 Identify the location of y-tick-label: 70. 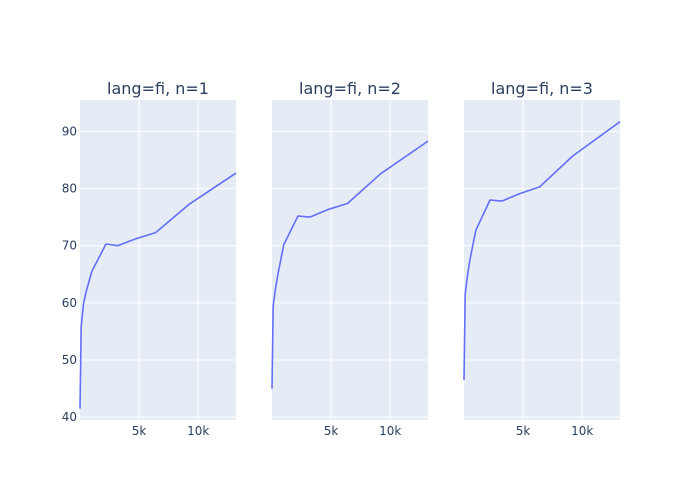
(69, 246).